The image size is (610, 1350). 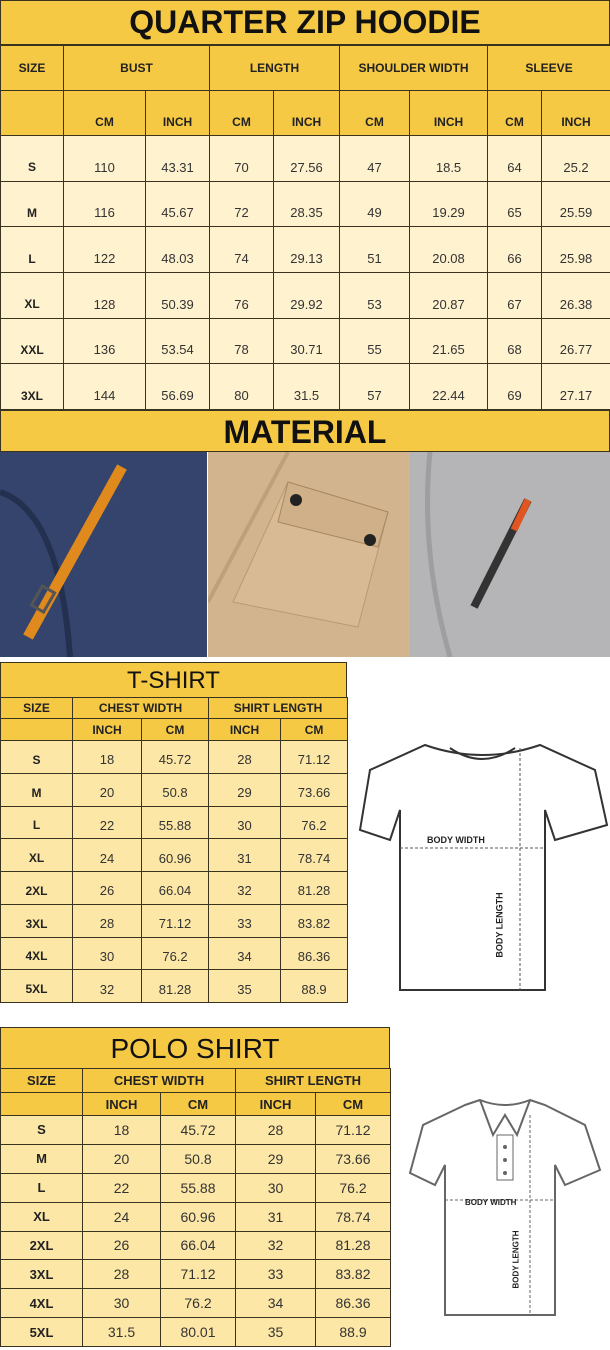 I want to click on value-cell: 49, so click(x=375, y=204).